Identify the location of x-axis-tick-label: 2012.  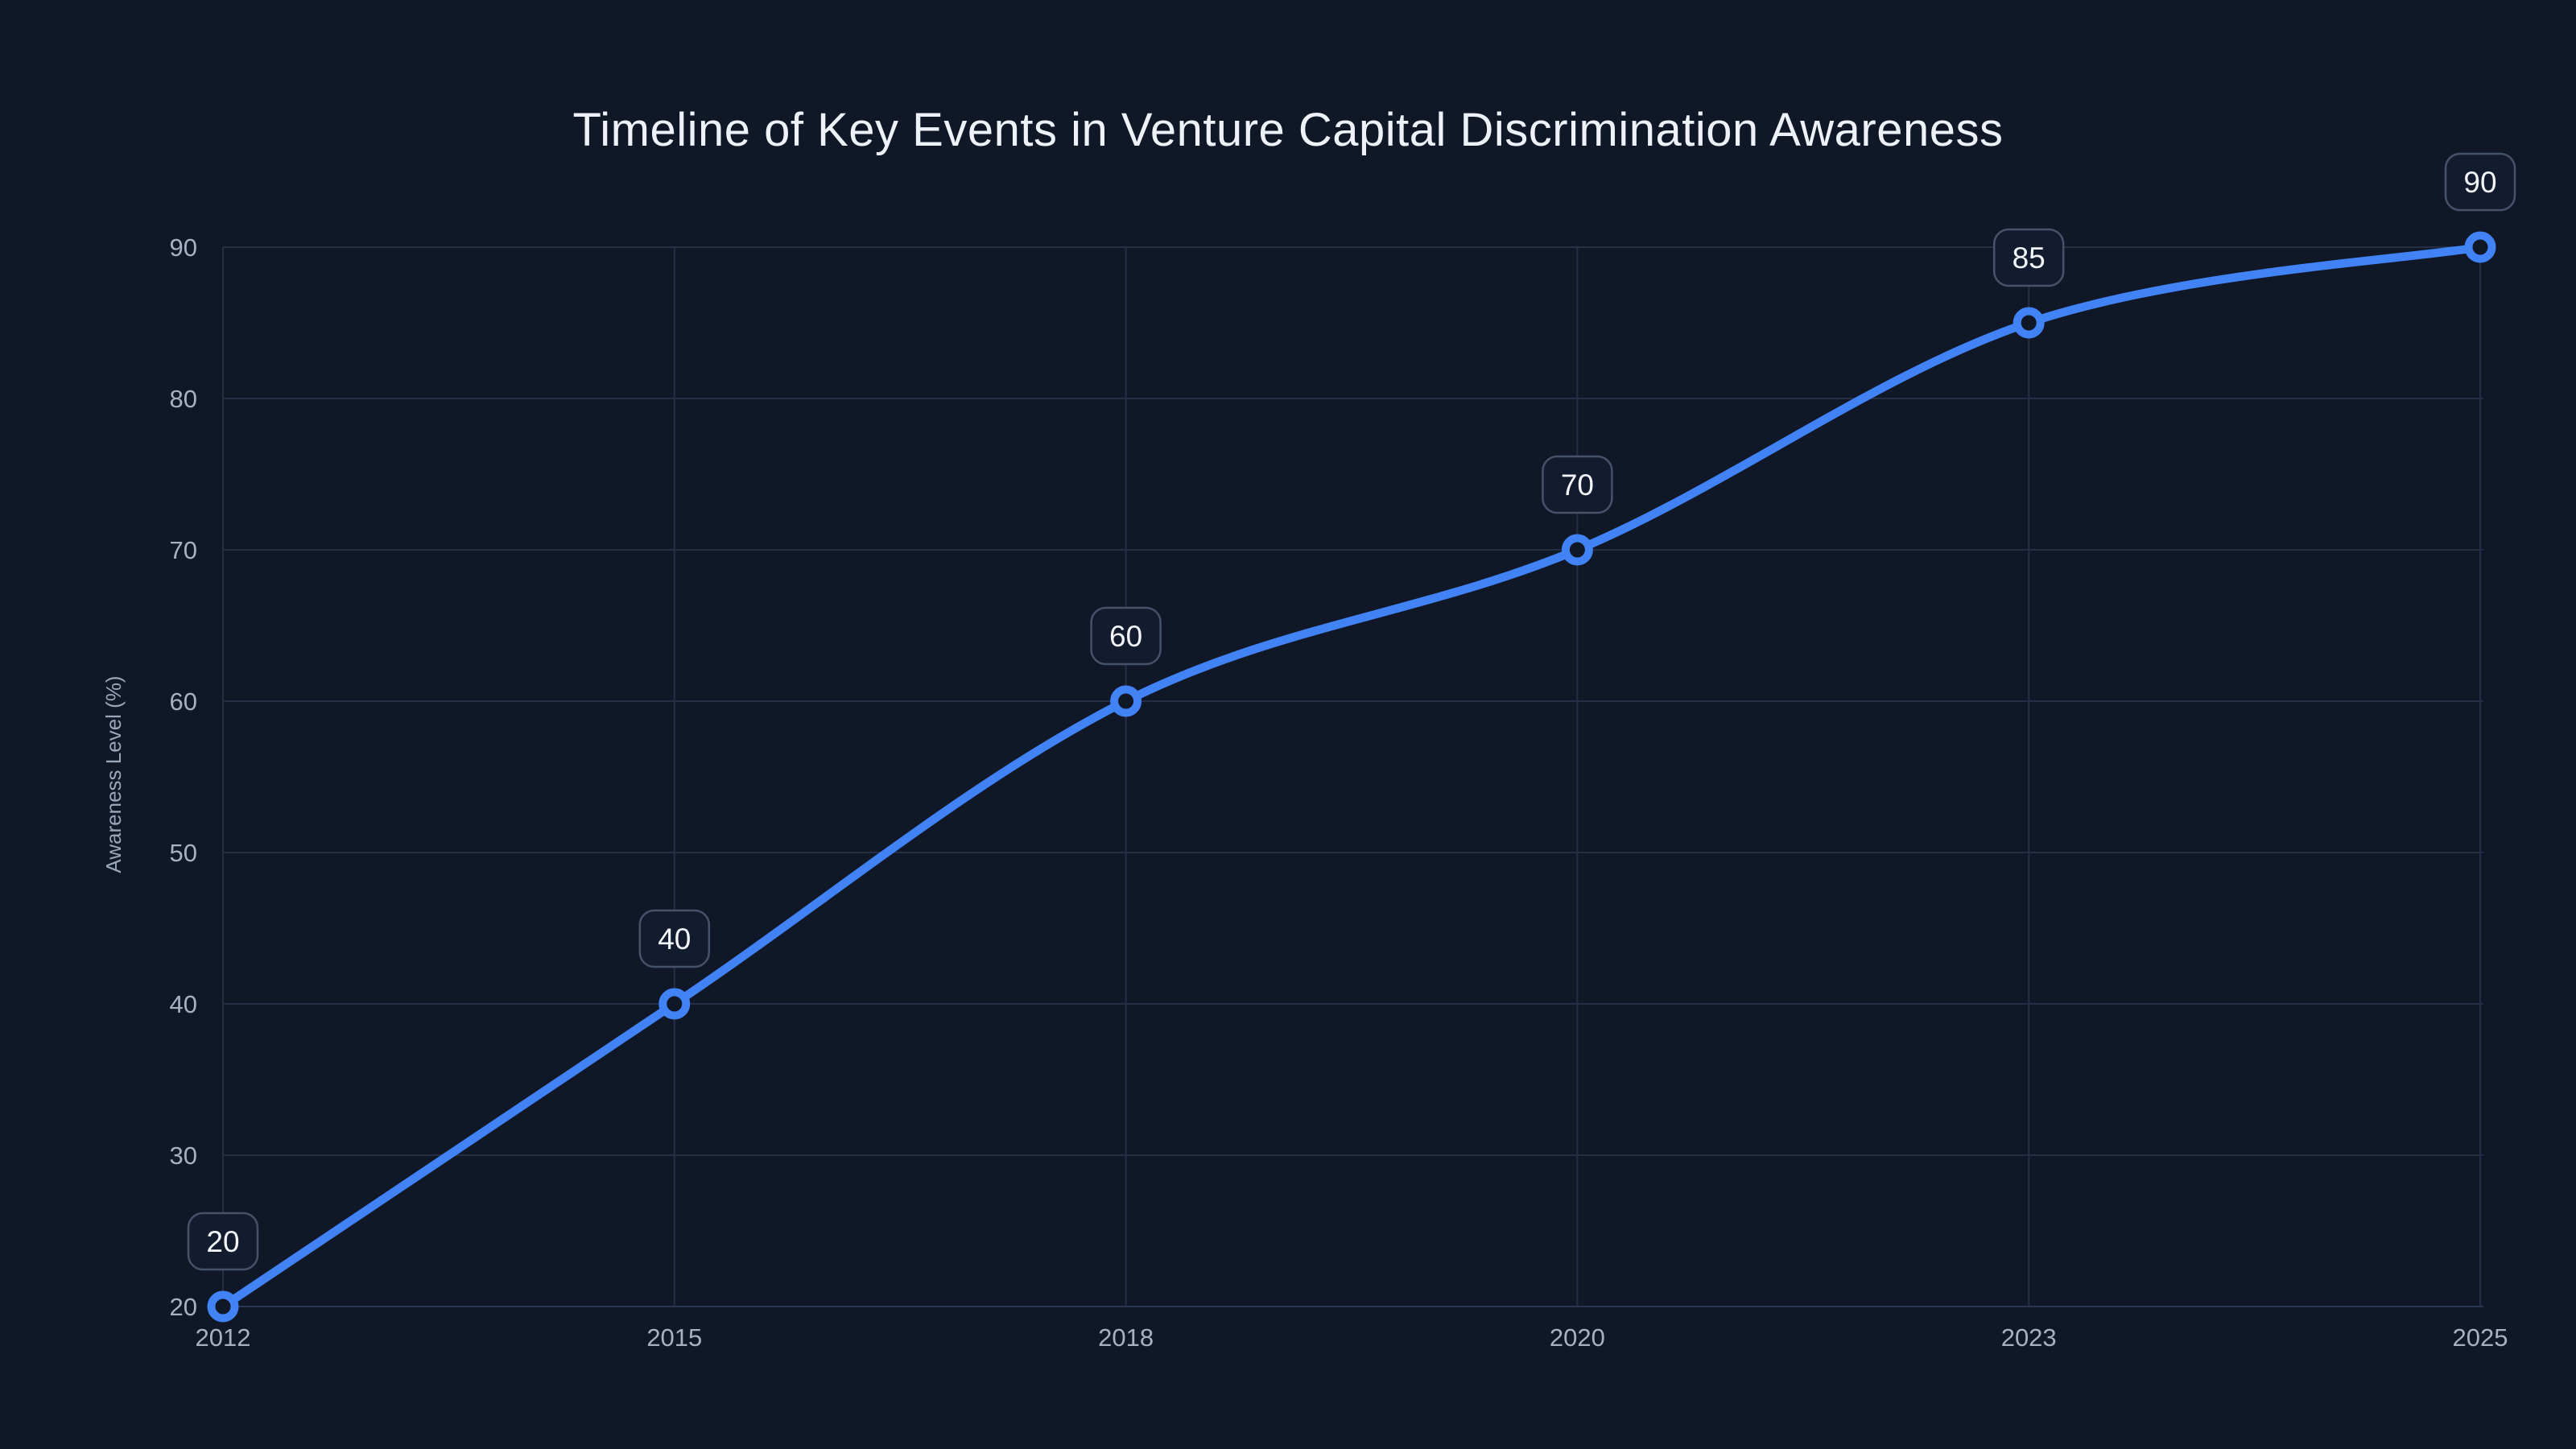
(223, 1337).